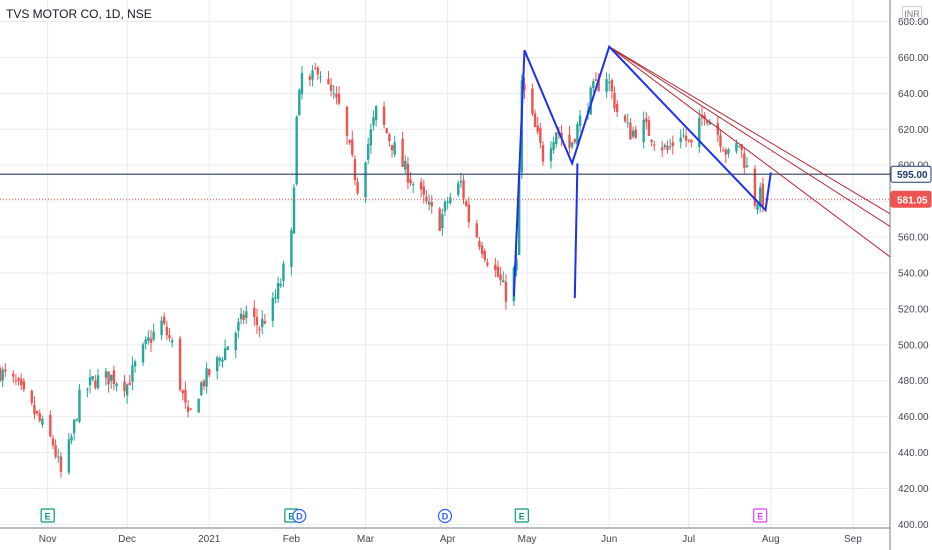 Image resolution: width=932 pixels, height=550 pixels. What do you see at coordinates (913, 58) in the screenshot?
I see `y-tick-label: 660.00` at bounding box center [913, 58].